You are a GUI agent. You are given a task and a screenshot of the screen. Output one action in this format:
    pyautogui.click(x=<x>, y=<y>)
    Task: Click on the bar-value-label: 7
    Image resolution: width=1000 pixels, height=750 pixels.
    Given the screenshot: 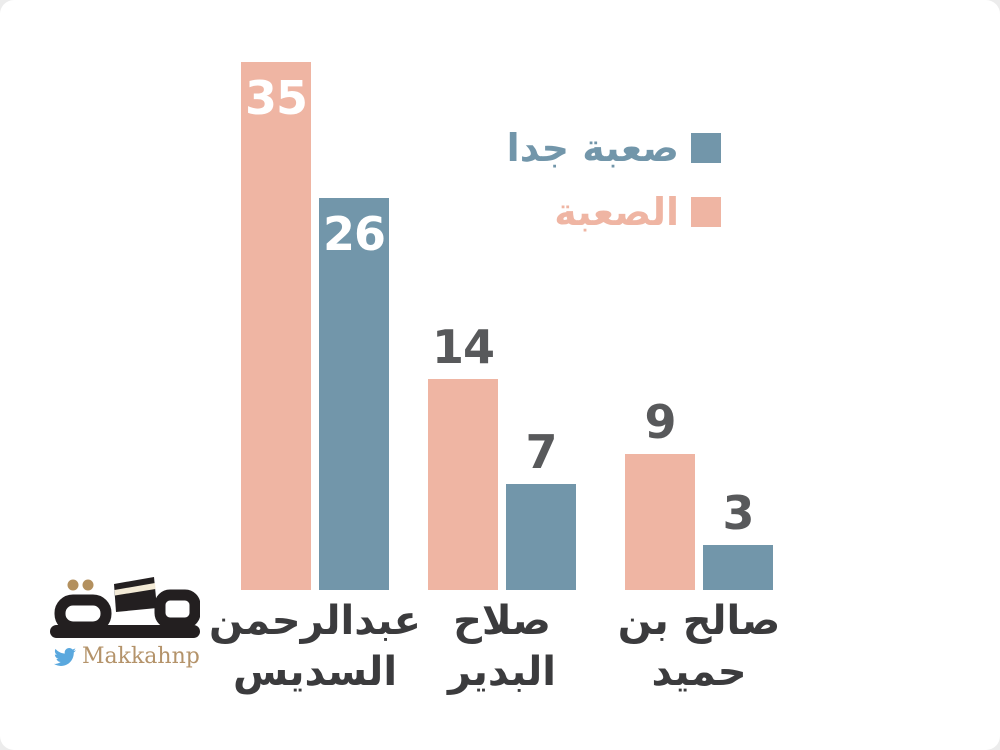 What is the action you would take?
    pyautogui.click(x=541, y=452)
    